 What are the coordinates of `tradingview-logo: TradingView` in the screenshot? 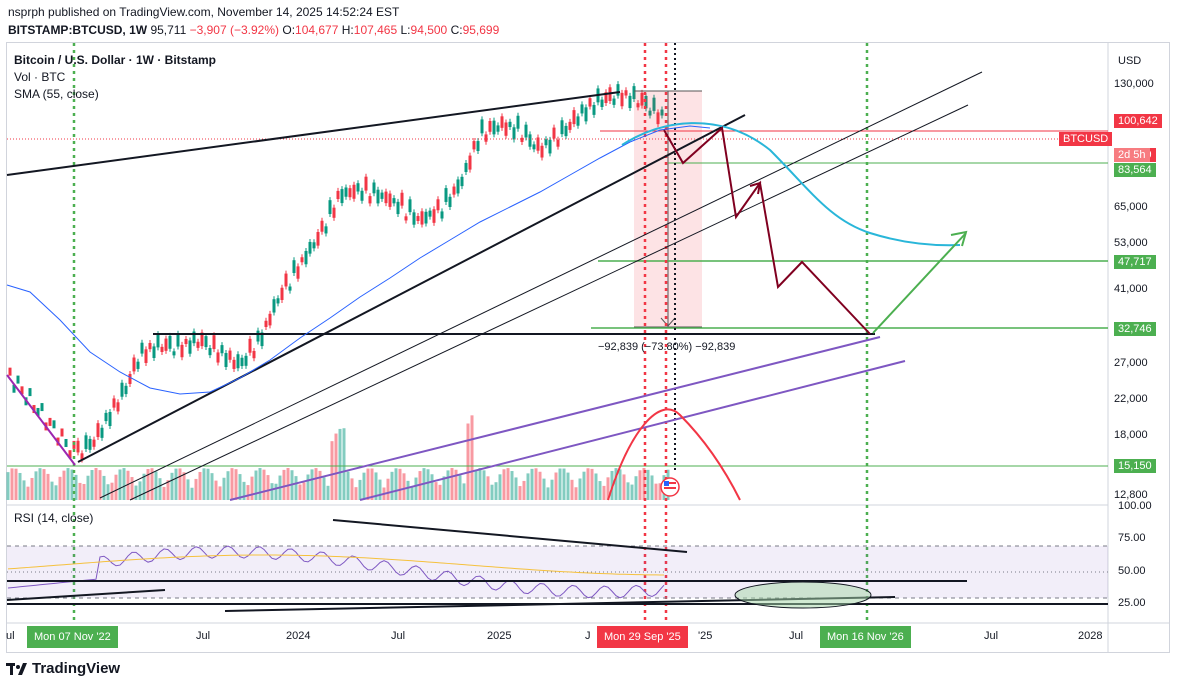 It's located at (63, 668).